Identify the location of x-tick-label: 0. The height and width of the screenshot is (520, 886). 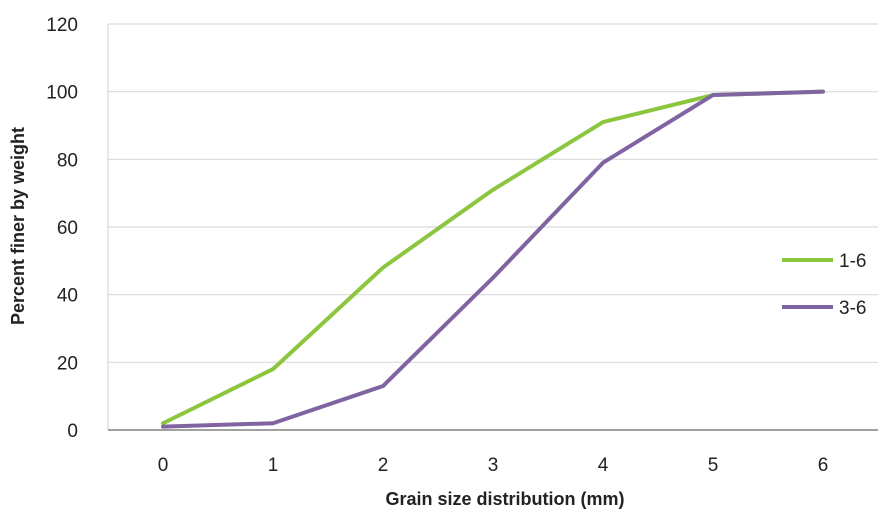
(163, 465).